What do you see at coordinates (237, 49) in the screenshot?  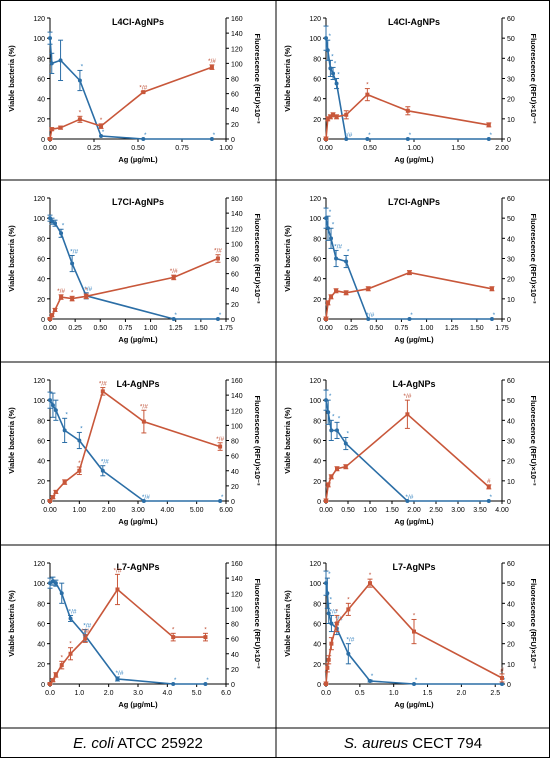 I see `y2-tick-label: 120` at bounding box center [237, 49].